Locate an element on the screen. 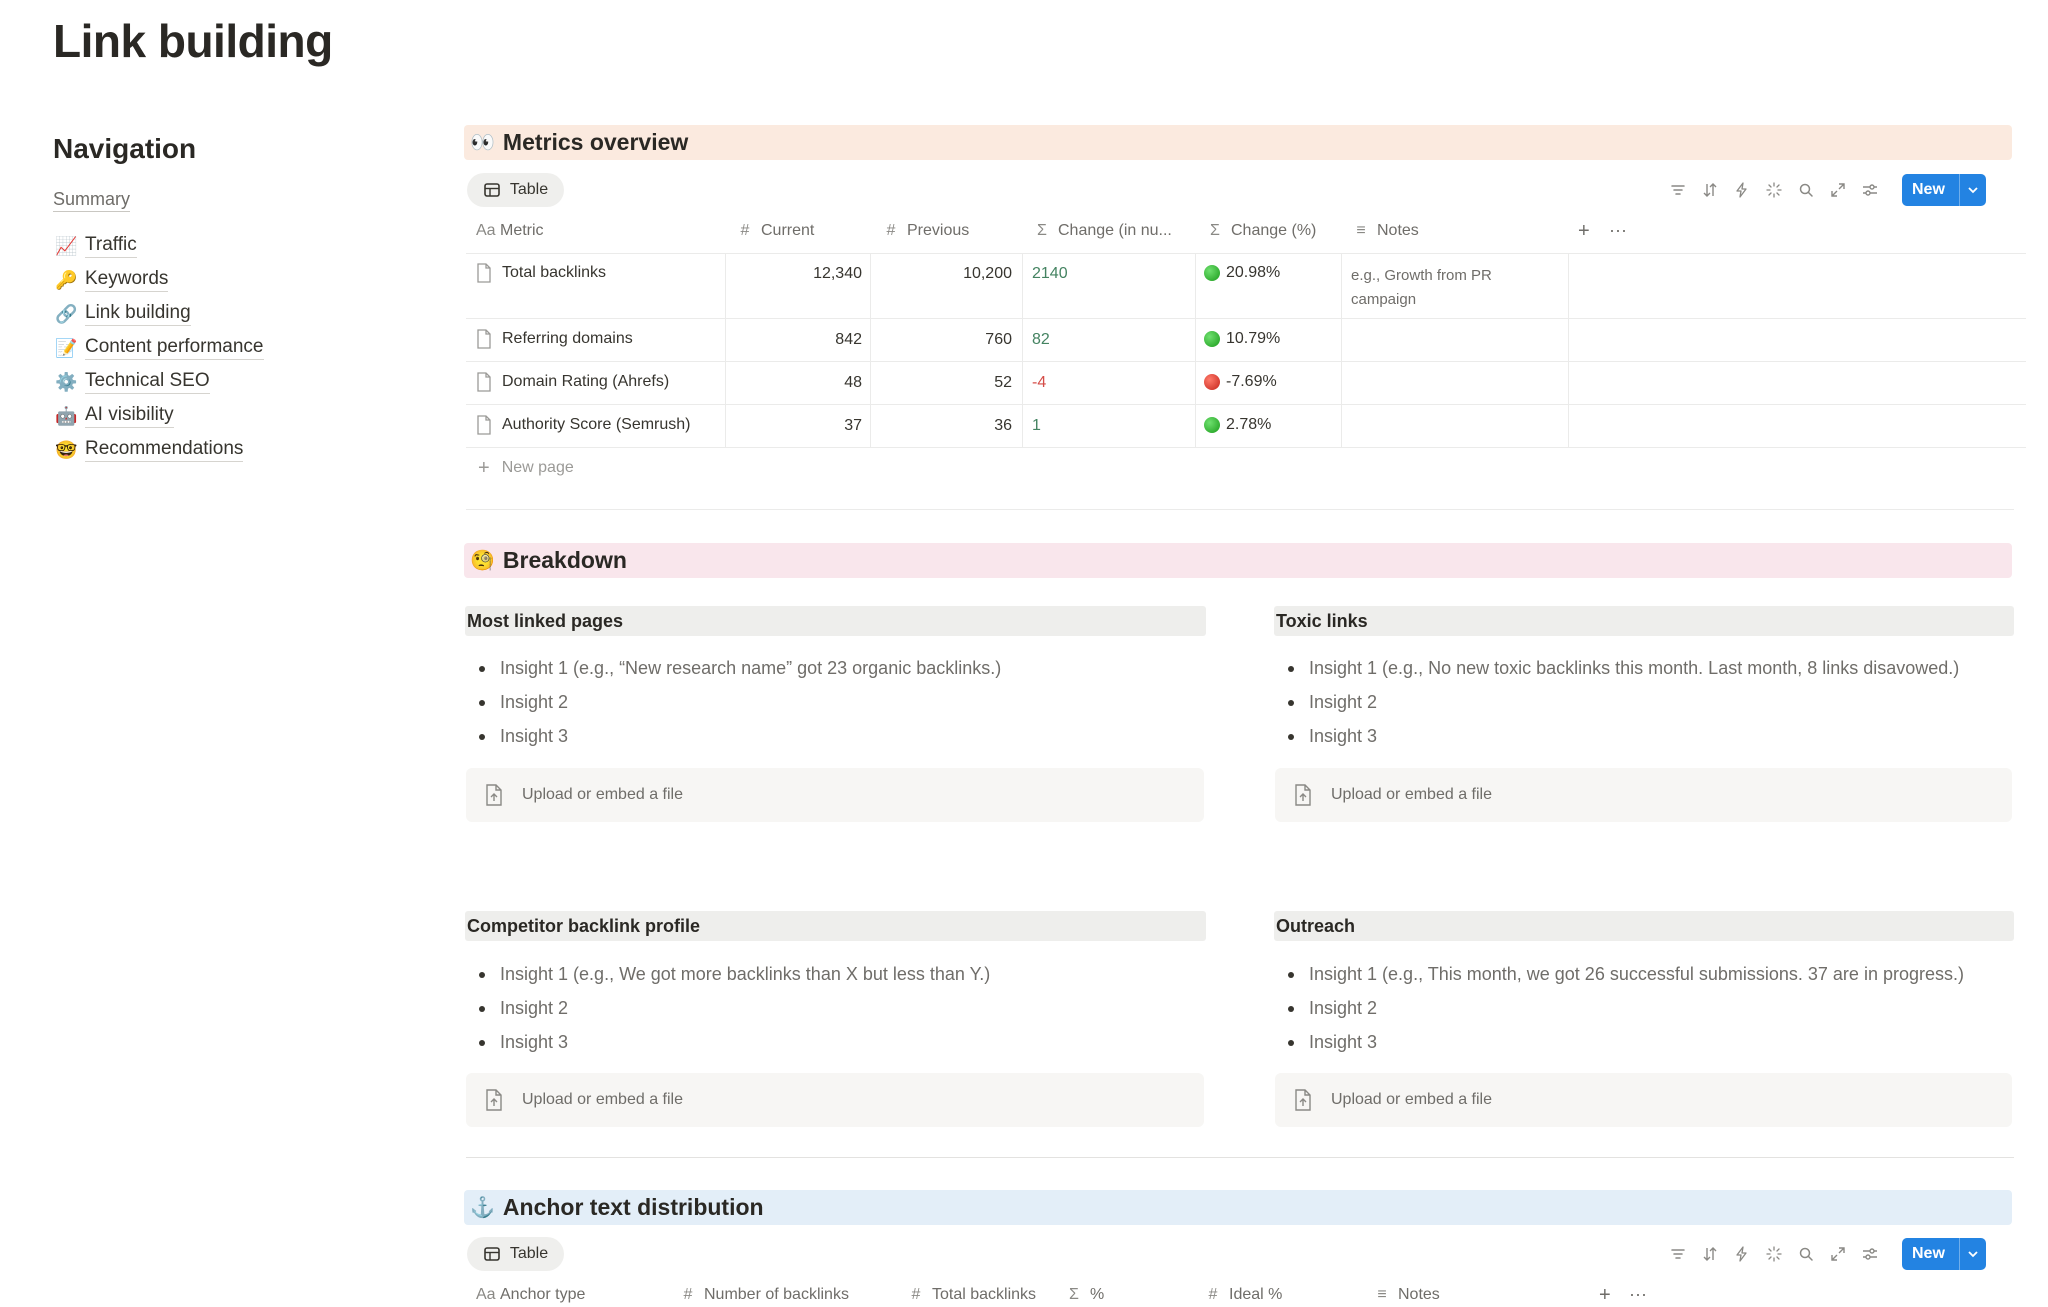 This screenshot has height=1307, width=2048. column-header-number-of-backlinks: # Number of backlinks is located at coordinates (764, 1295).